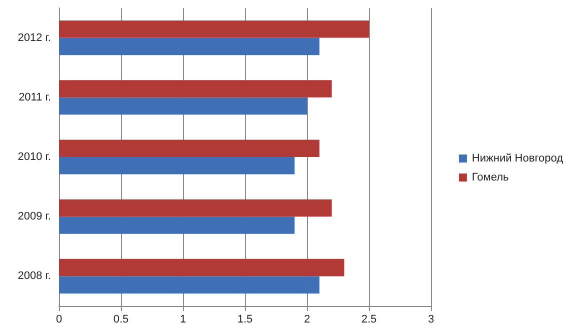 This screenshot has width=576, height=336. What do you see at coordinates (307, 320) in the screenshot?
I see `x-tick-label: 2` at bounding box center [307, 320].